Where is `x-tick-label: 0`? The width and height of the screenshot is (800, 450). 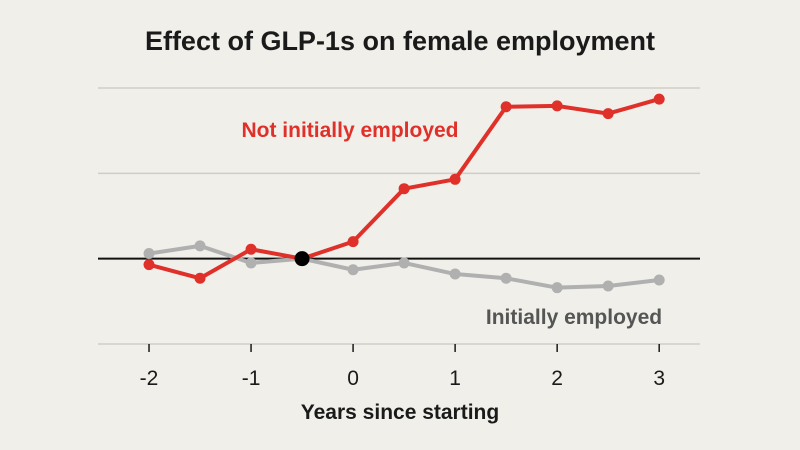 x-tick-label: 0 is located at coordinates (353, 378).